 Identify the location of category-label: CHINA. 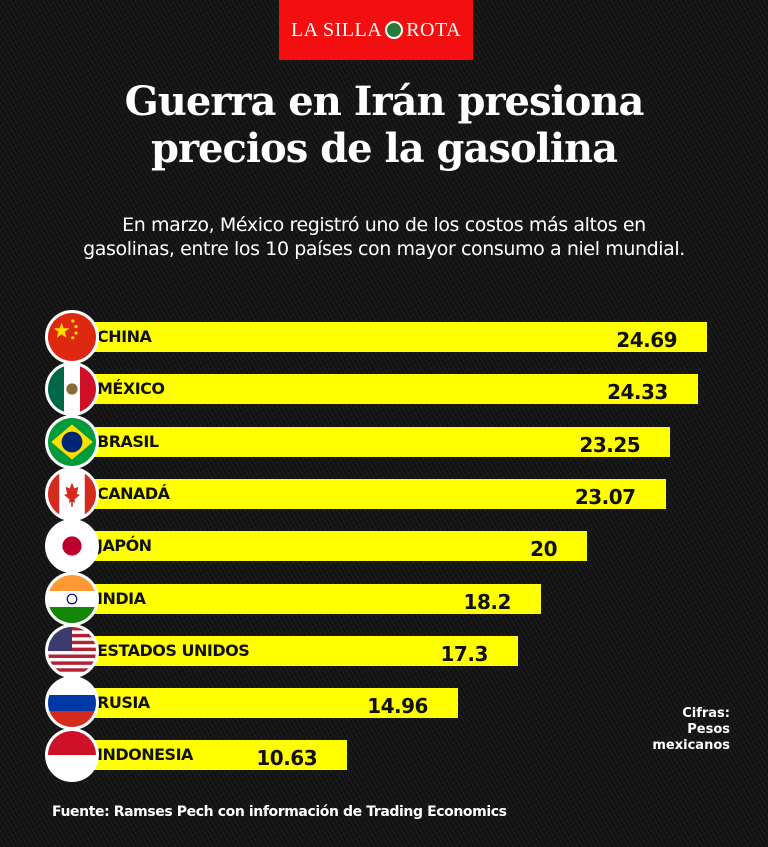
(124, 336).